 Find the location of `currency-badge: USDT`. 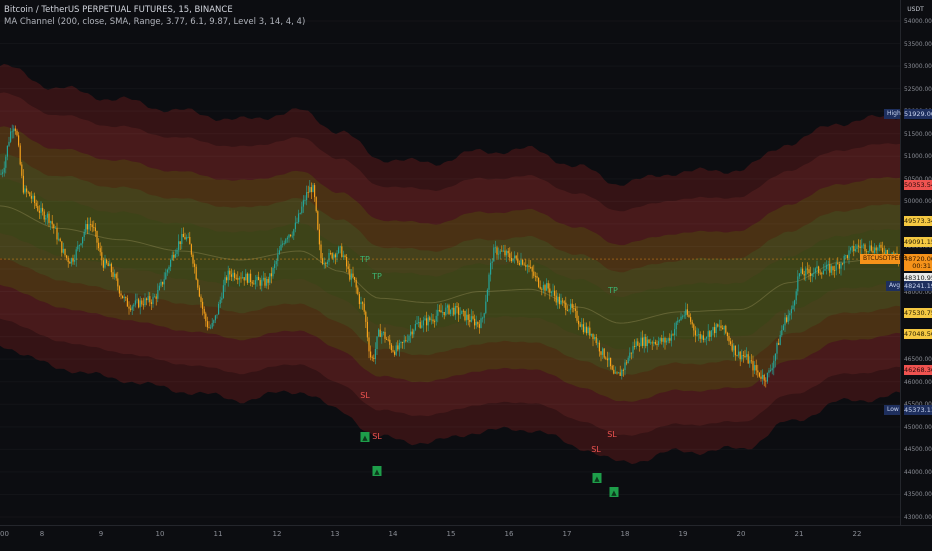

currency-badge: USDT is located at coordinates (915, 9).